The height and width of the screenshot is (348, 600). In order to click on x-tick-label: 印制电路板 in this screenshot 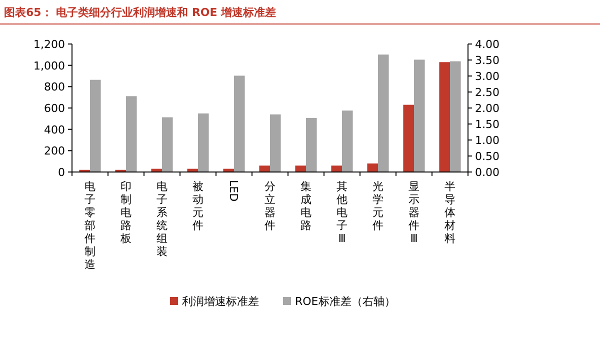, I will do `click(126, 212)`.